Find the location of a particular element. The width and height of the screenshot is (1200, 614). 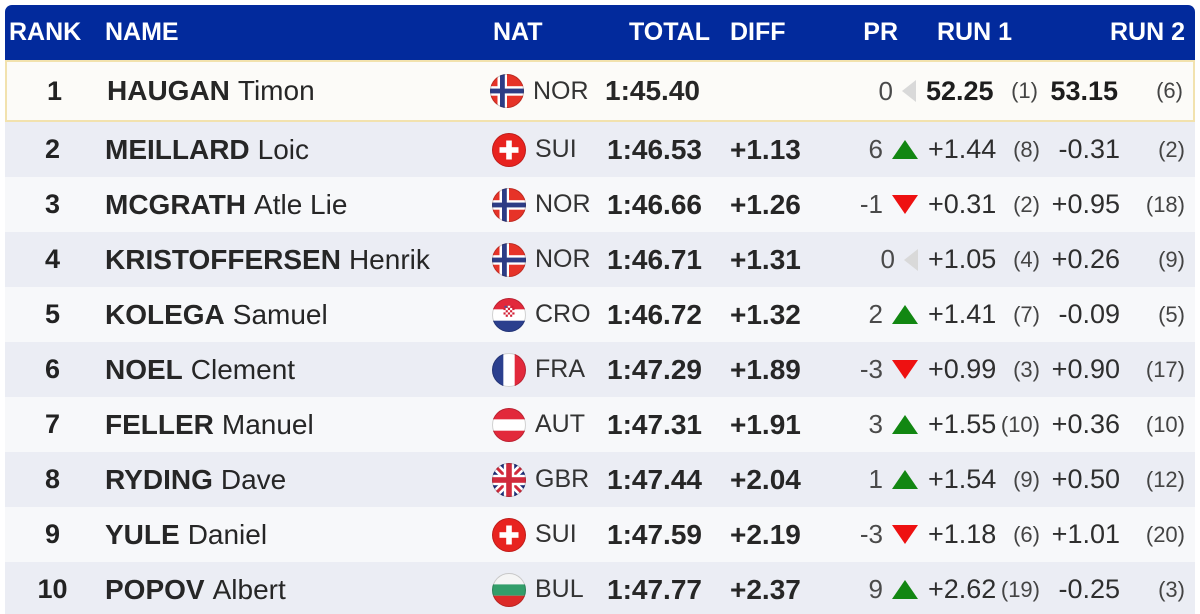

run1-time: 52.25 is located at coordinates (960, 90).